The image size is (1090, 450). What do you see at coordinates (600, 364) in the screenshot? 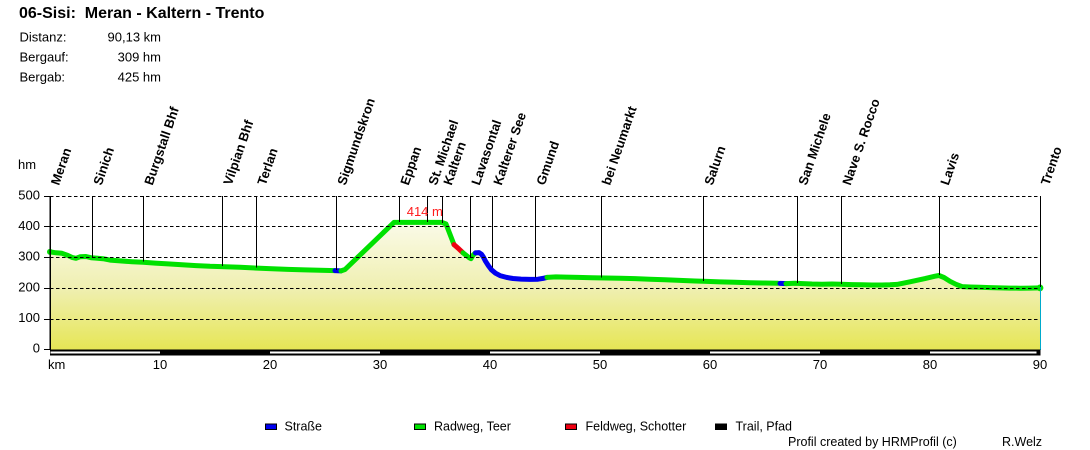
I see `svg-text: 50` at bounding box center [600, 364].